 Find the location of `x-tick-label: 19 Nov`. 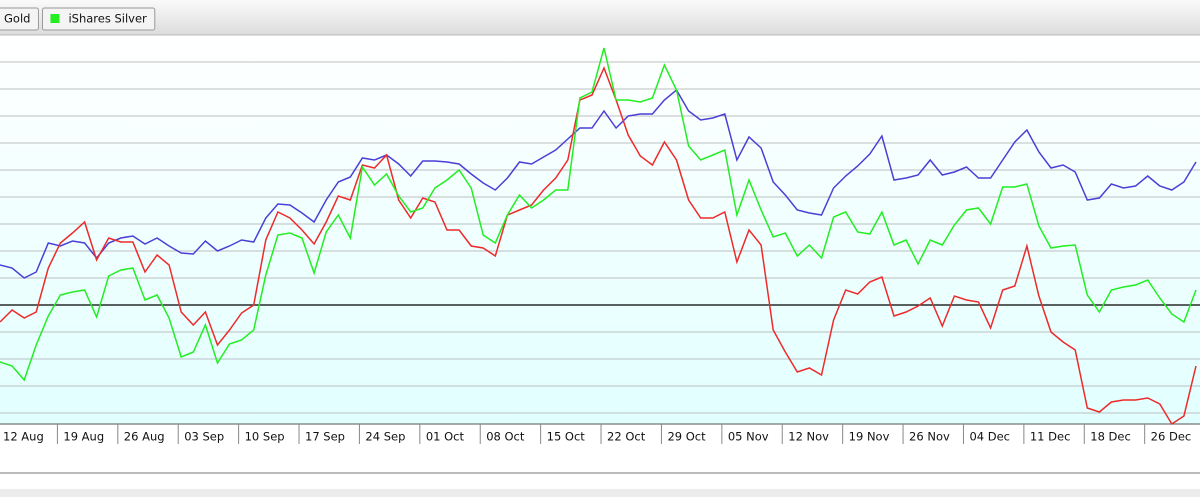

x-tick-label: 19 Nov is located at coordinates (869, 437).